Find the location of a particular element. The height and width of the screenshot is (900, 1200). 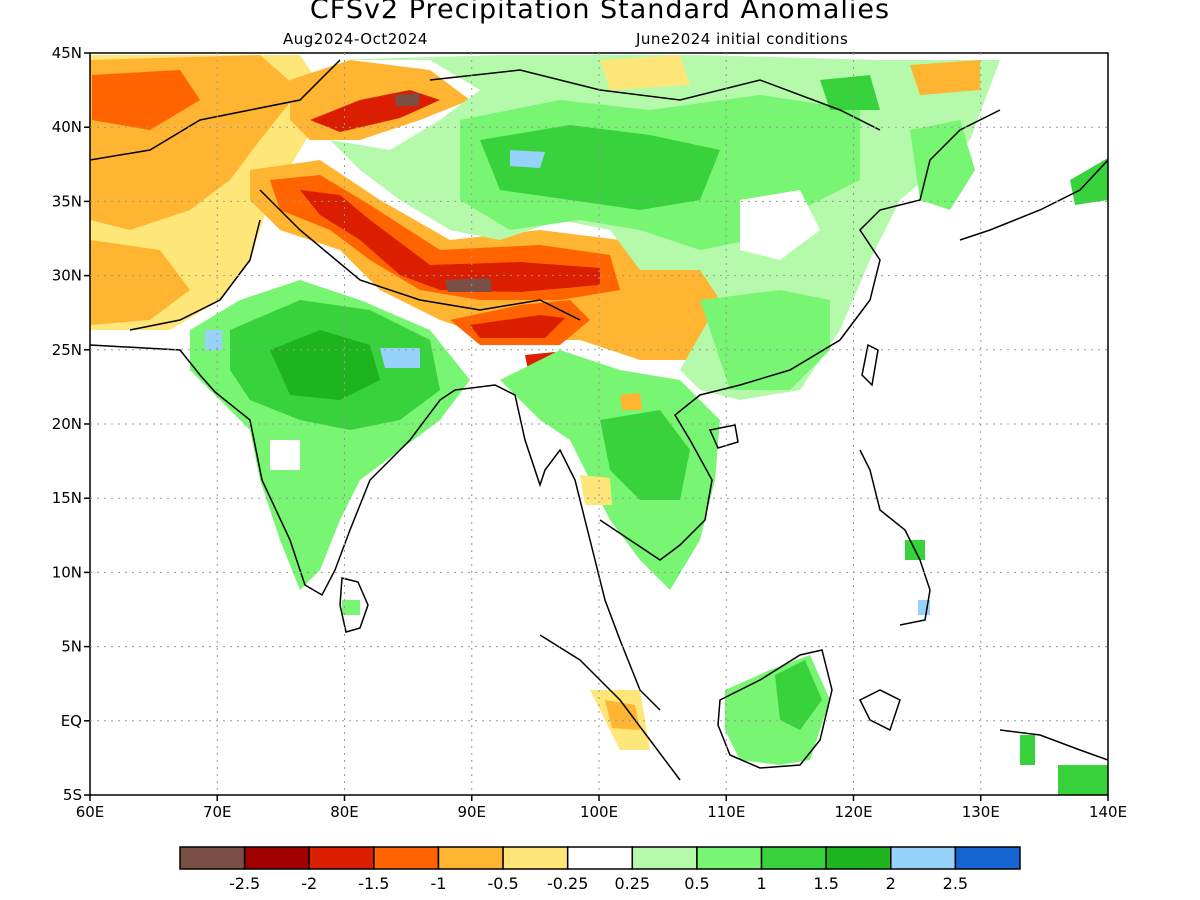

anomaly-region-manchuria-dry is located at coordinates (945, 77).